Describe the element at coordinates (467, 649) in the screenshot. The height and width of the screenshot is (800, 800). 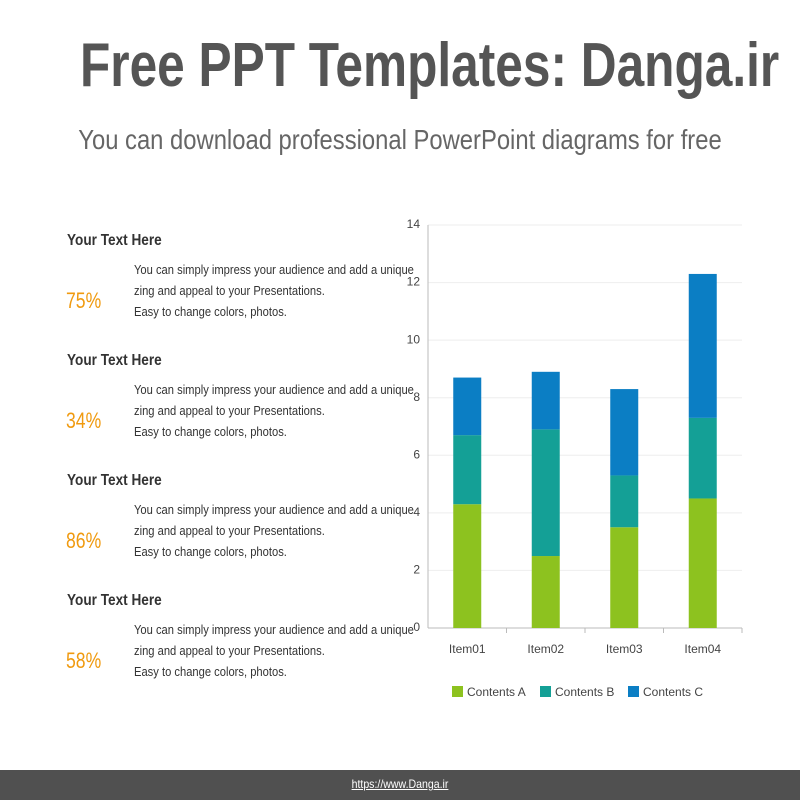
I see `x-tick-label: Item01` at that location.